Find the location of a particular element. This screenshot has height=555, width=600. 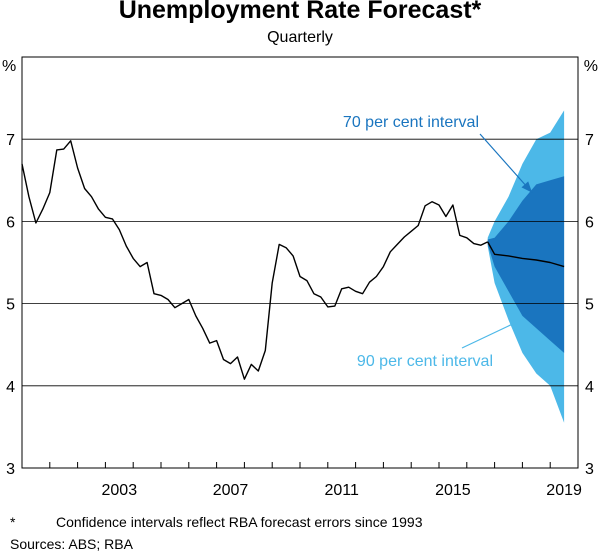

arrow-70-per-cent-head is located at coordinates (527, 187).